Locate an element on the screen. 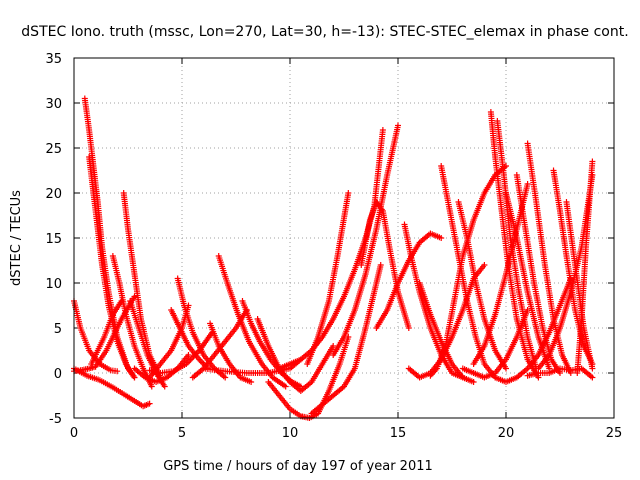 The image size is (640, 480). x-tick-label: 5 is located at coordinates (182, 433).